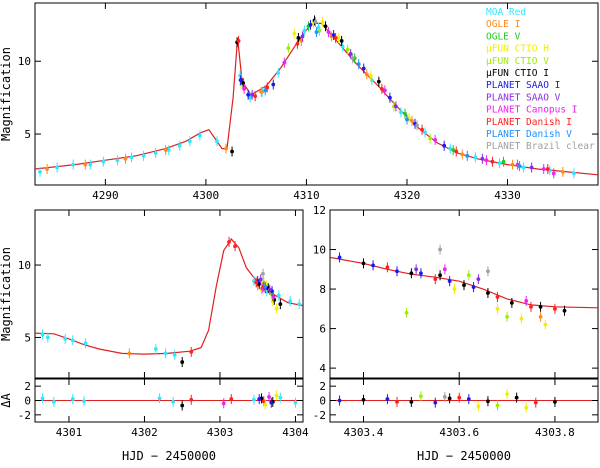 The image size is (600, 468). What do you see at coordinates (459, 432) in the screenshot?
I see `panel-bottom-right-residual-xtick-label: 4303.6` at bounding box center [459, 432].